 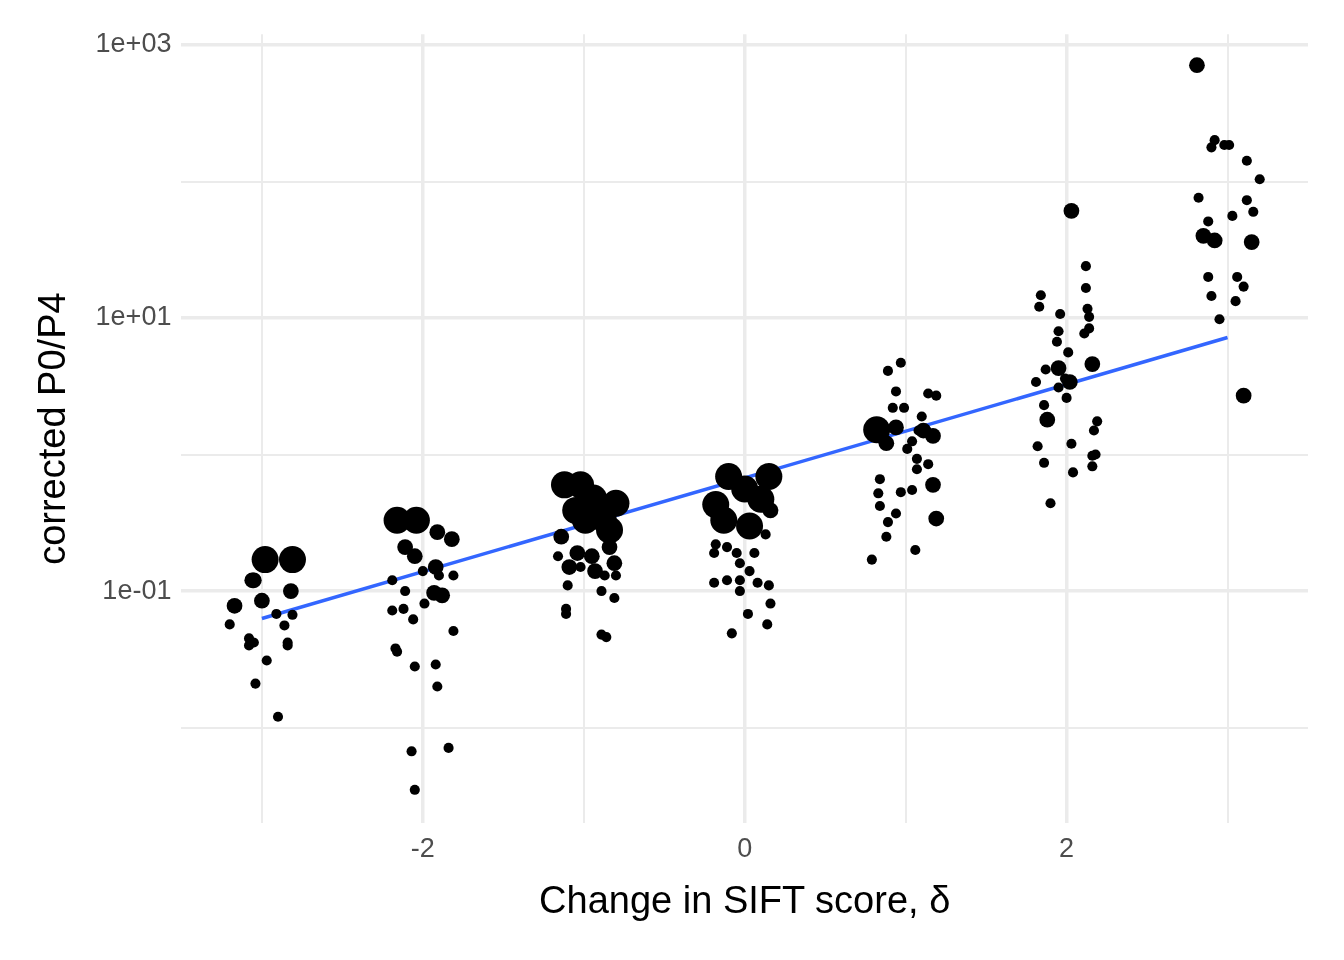 I want to click on y-tick-label: 1e+03, so click(x=133, y=43).